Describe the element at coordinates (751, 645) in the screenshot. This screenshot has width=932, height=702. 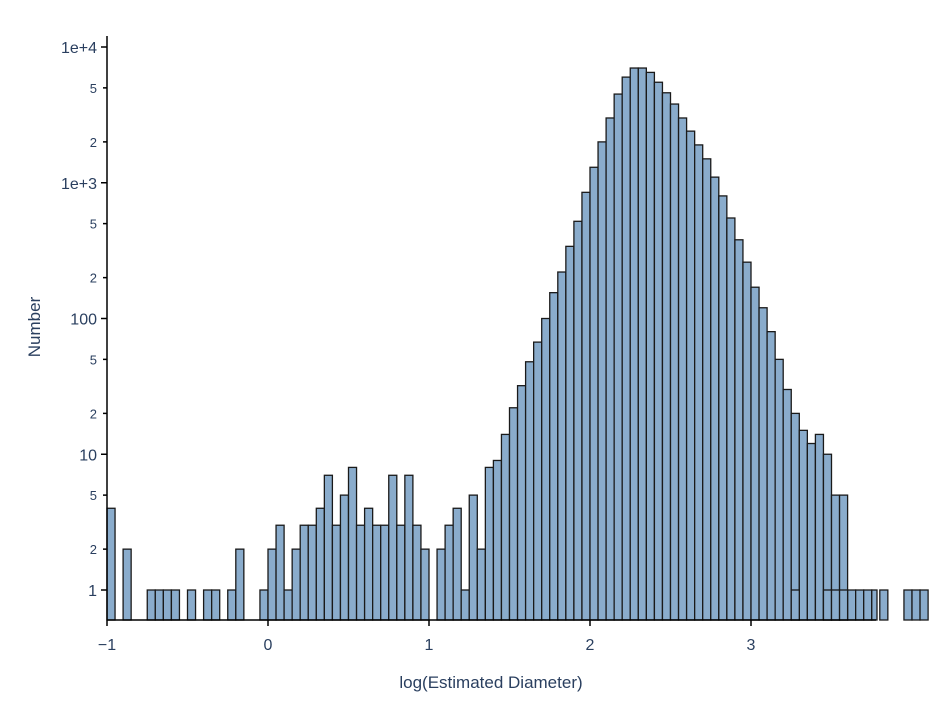
I see `x-tick-label: 3` at that location.